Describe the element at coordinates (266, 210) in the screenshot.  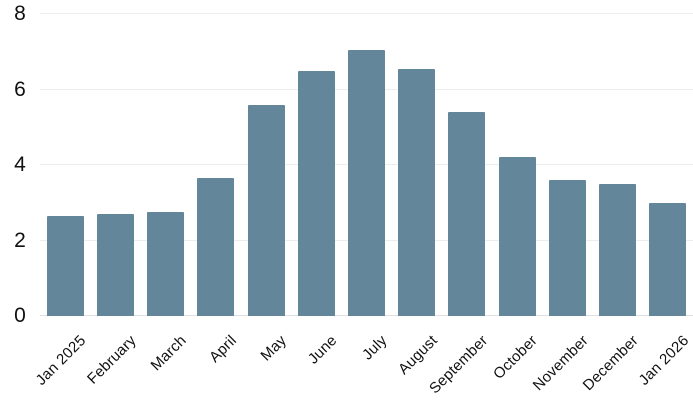
I see `bar-may` at that location.